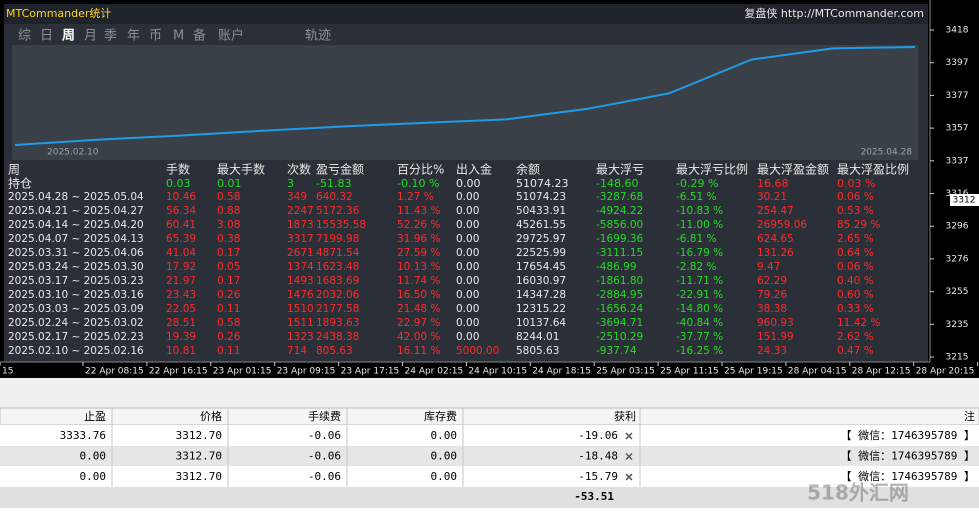 The width and height of the screenshot is (979, 512). I want to click on terminal-header, so click(489, 416).